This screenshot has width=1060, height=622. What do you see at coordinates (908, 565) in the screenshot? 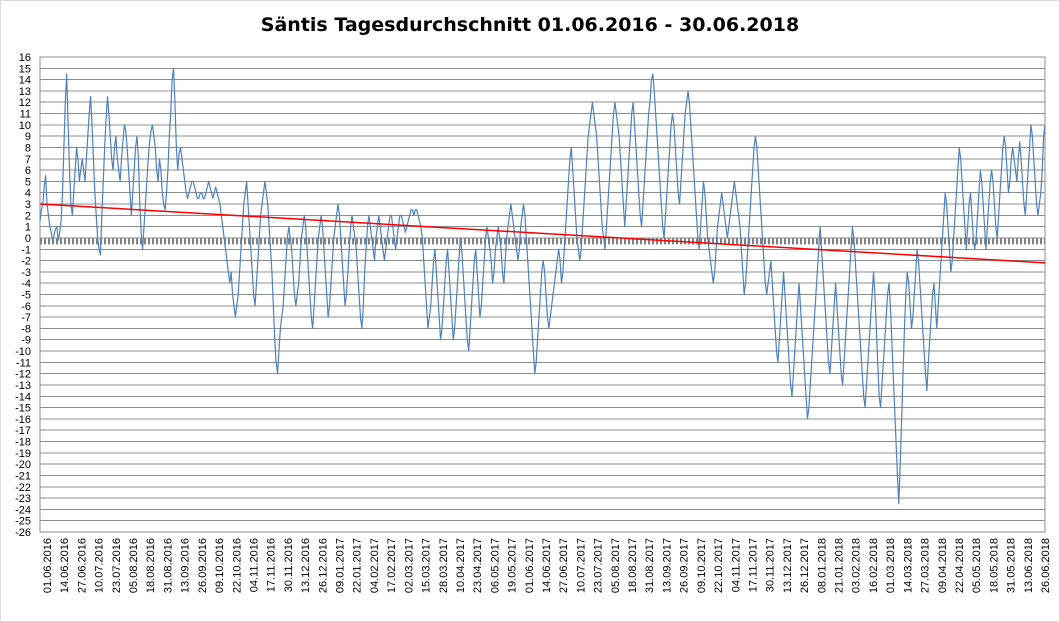
I see `x-tick-label: 14.03.2018` at bounding box center [908, 565].